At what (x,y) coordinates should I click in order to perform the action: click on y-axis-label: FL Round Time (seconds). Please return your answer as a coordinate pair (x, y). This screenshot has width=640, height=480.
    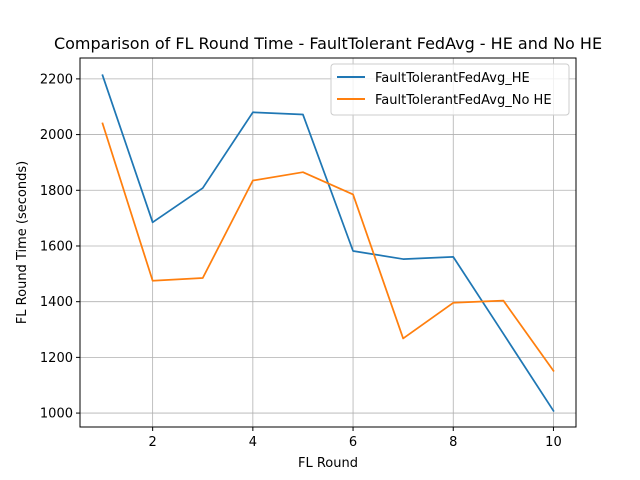
    Looking at the image, I should click on (22, 242).